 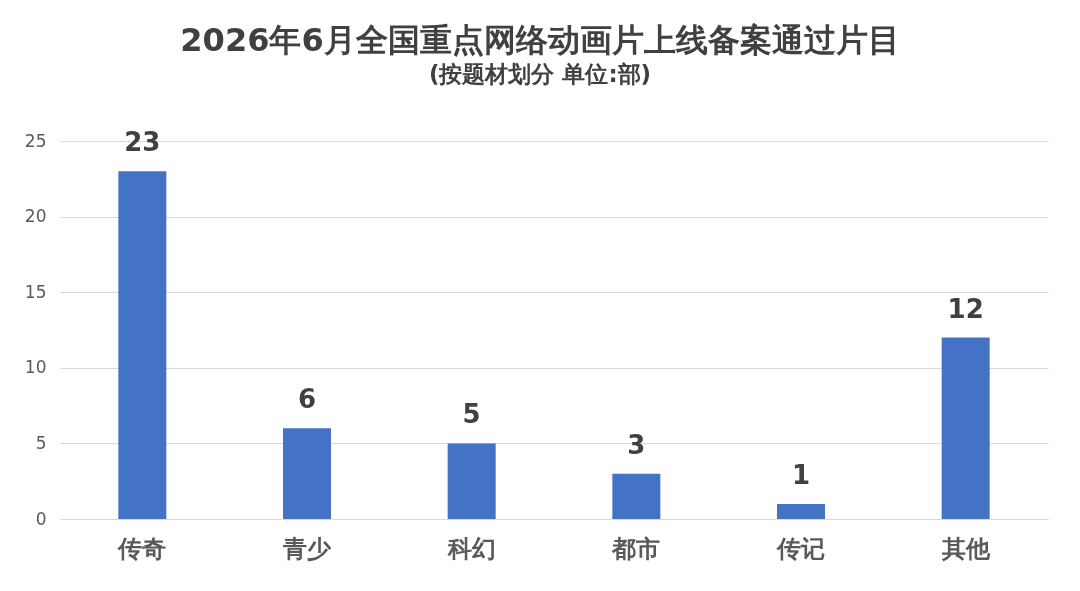 What do you see at coordinates (307, 399) in the screenshot?
I see `data-label: 6` at bounding box center [307, 399].